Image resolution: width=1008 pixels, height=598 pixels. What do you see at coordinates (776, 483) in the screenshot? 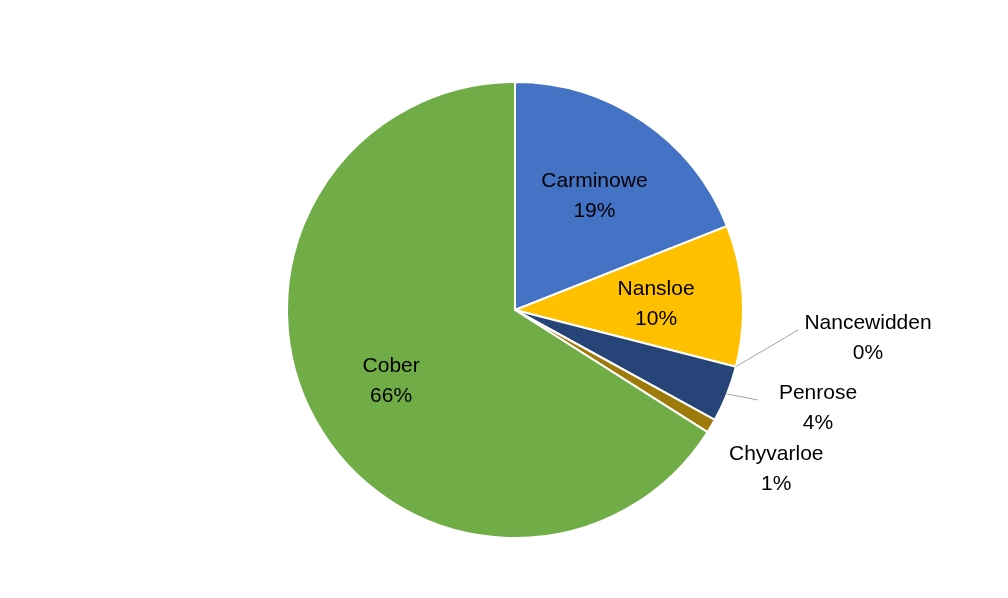
I see `data-label: 1%` at bounding box center [776, 483].